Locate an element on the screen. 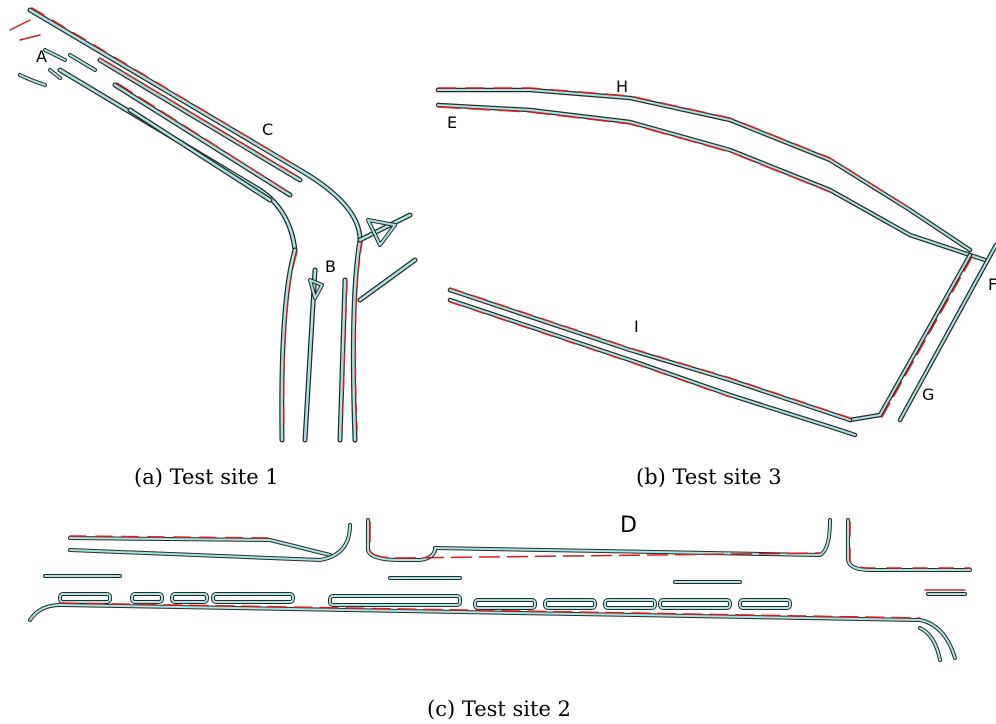  caption-site-3: (b) Test site 3 is located at coordinates (709, 477).